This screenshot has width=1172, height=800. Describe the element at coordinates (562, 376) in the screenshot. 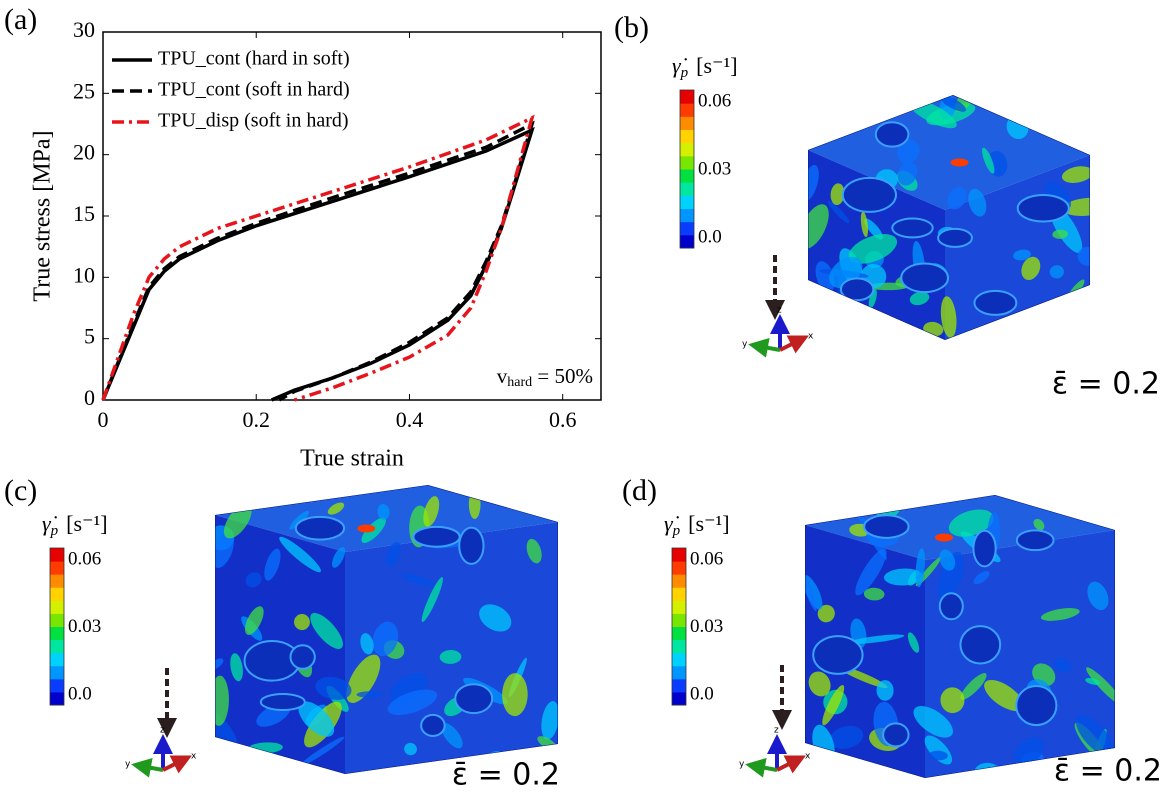

I see `annotation-part: = 50%` at that location.